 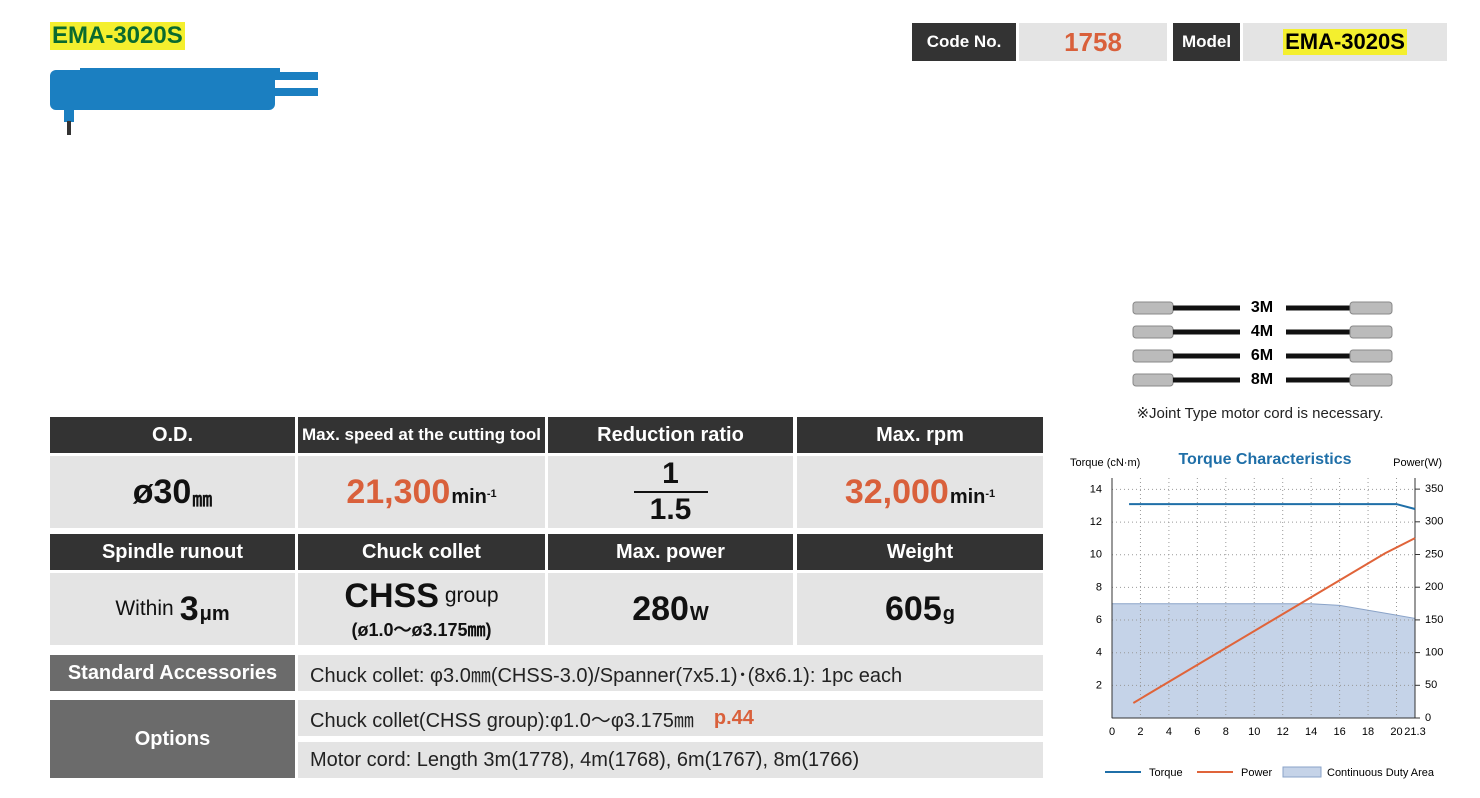 What do you see at coordinates (502, 720) in the screenshot?
I see `options-text: Chuck collet(CHSS group):φ1.0～φ3.175㎜` at bounding box center [502, 720].